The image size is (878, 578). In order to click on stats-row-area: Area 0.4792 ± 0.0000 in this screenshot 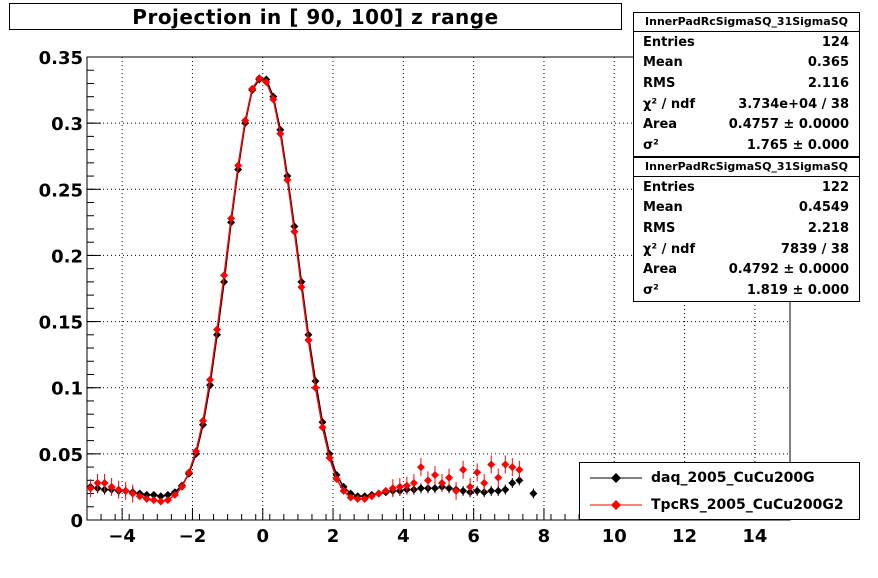, I will do `click(746, 270)`.